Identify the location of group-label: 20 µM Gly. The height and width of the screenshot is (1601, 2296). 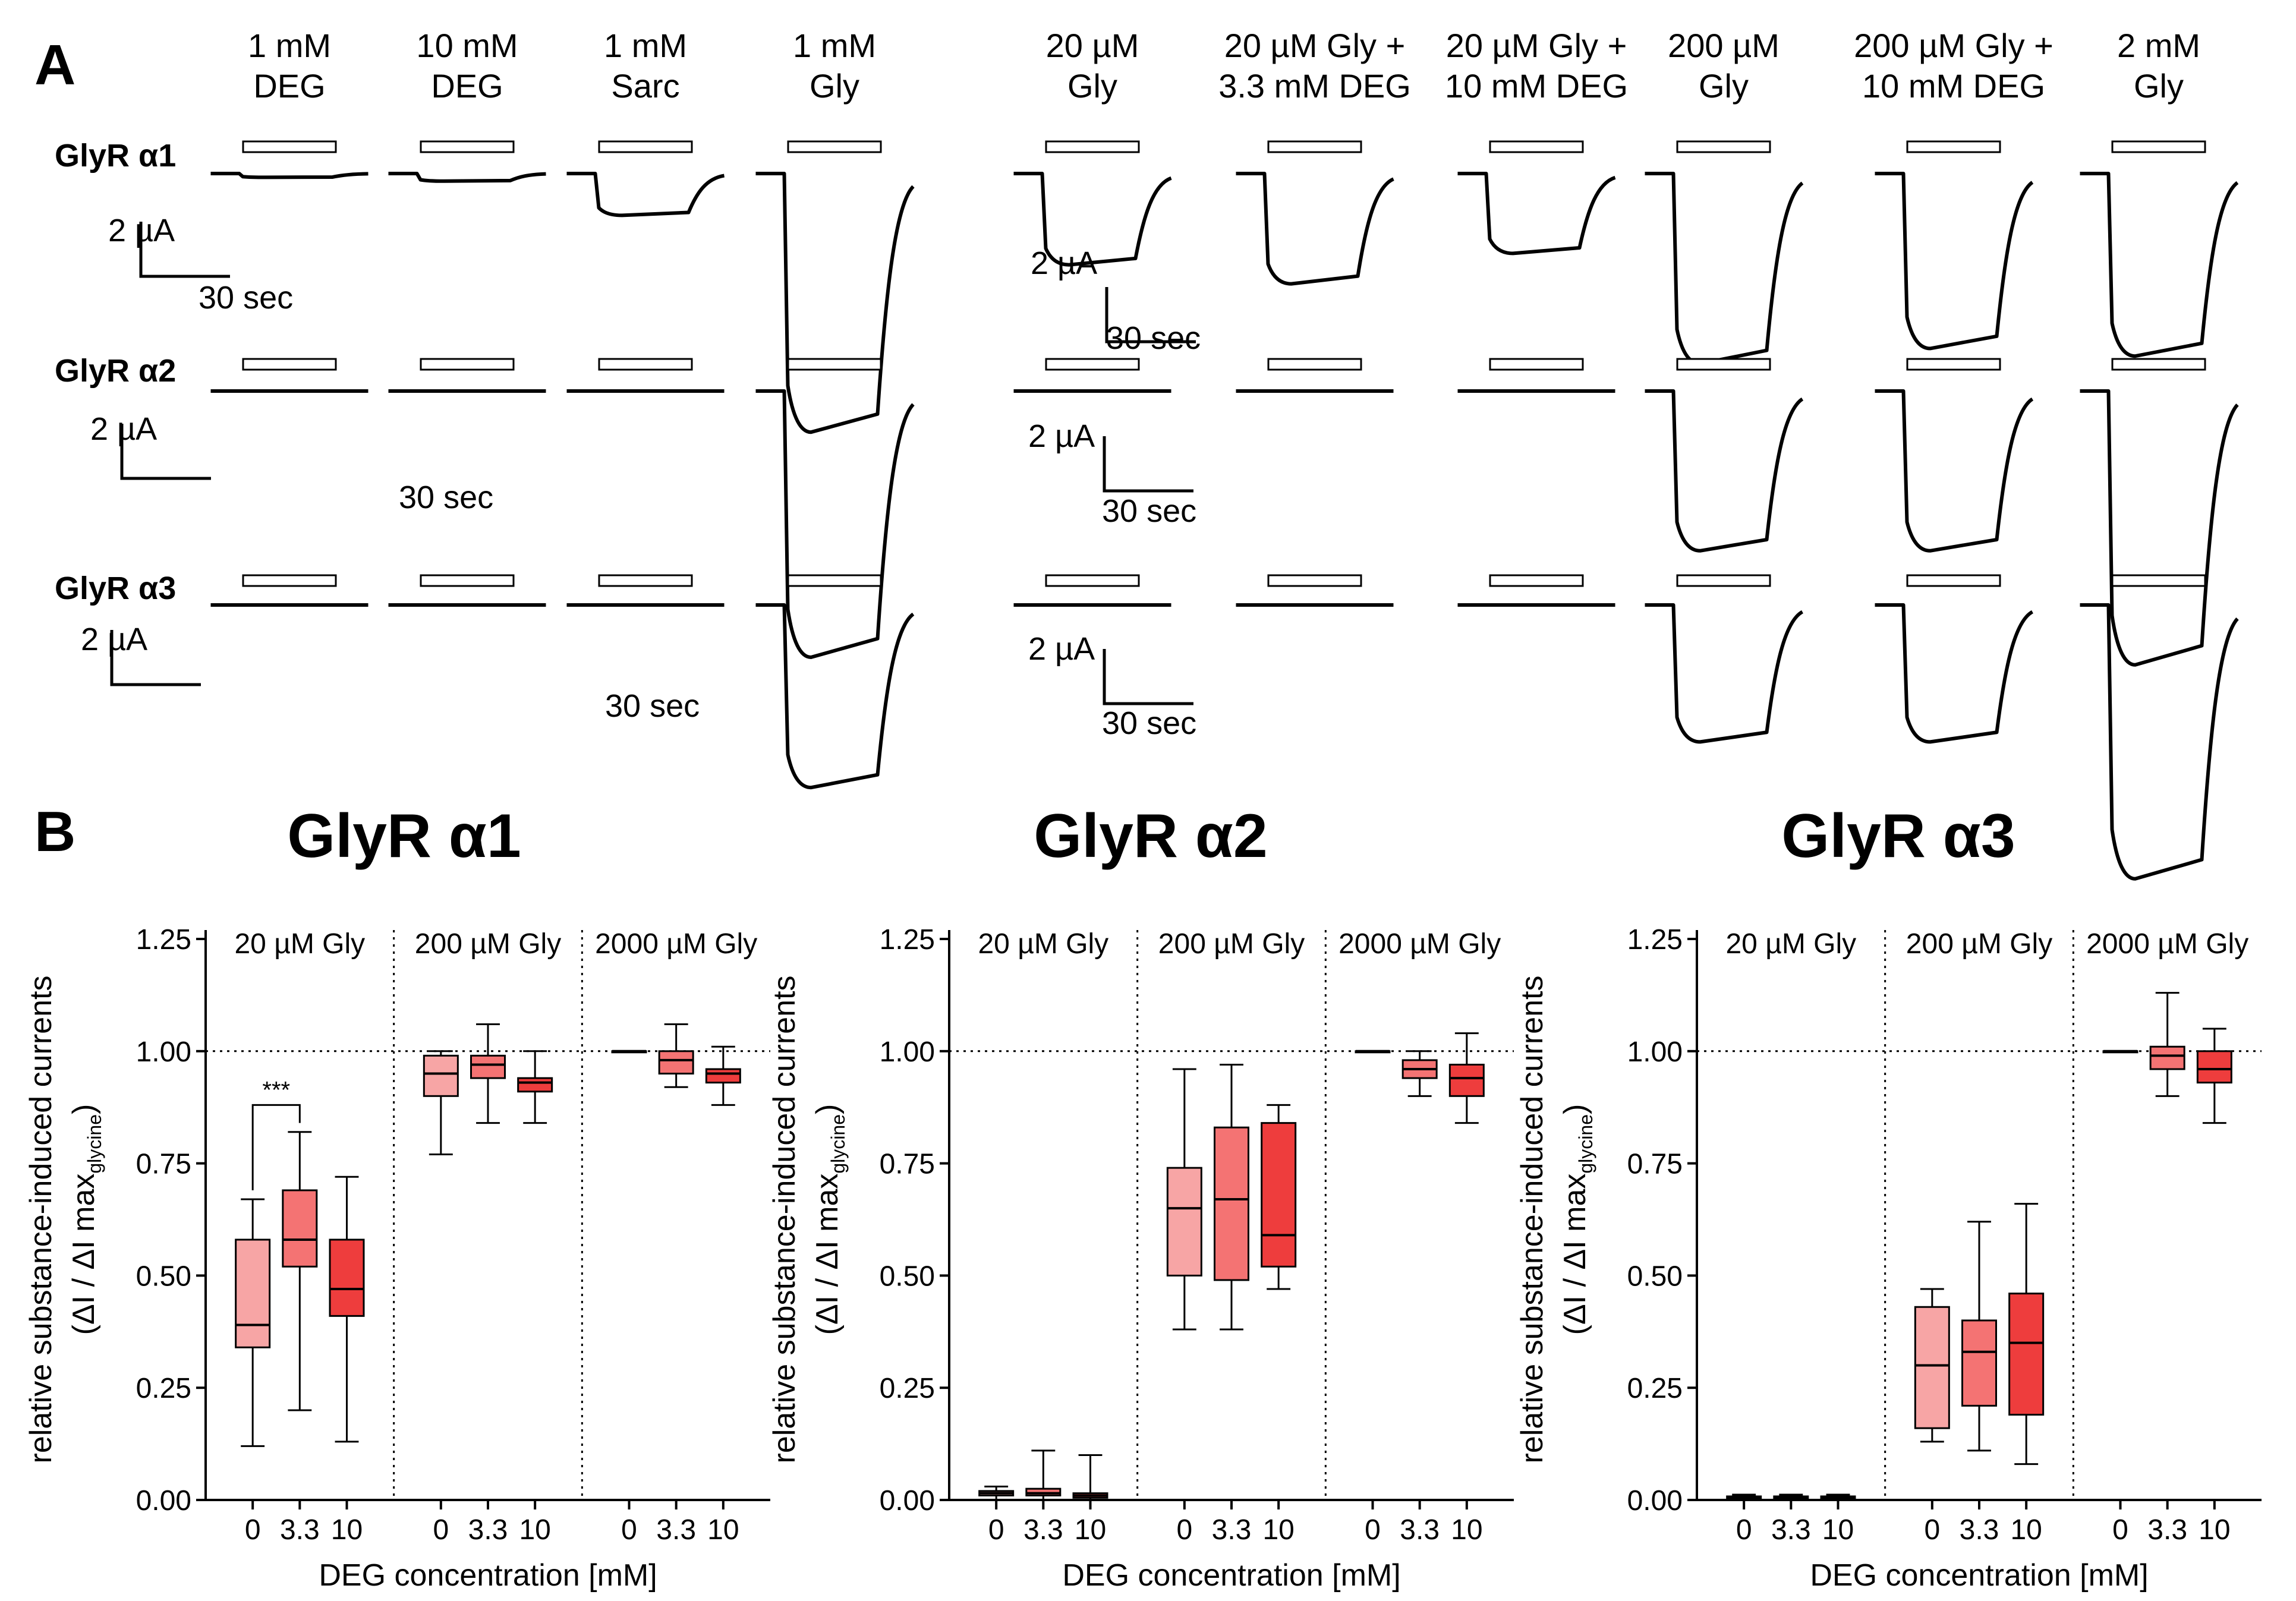
(1790, 944).